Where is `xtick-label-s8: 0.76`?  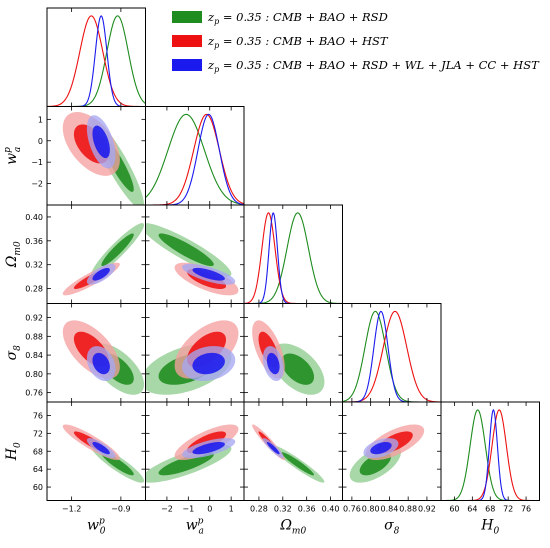
xtick-label-s8: 0.76 is located at coordinates (352, 509).